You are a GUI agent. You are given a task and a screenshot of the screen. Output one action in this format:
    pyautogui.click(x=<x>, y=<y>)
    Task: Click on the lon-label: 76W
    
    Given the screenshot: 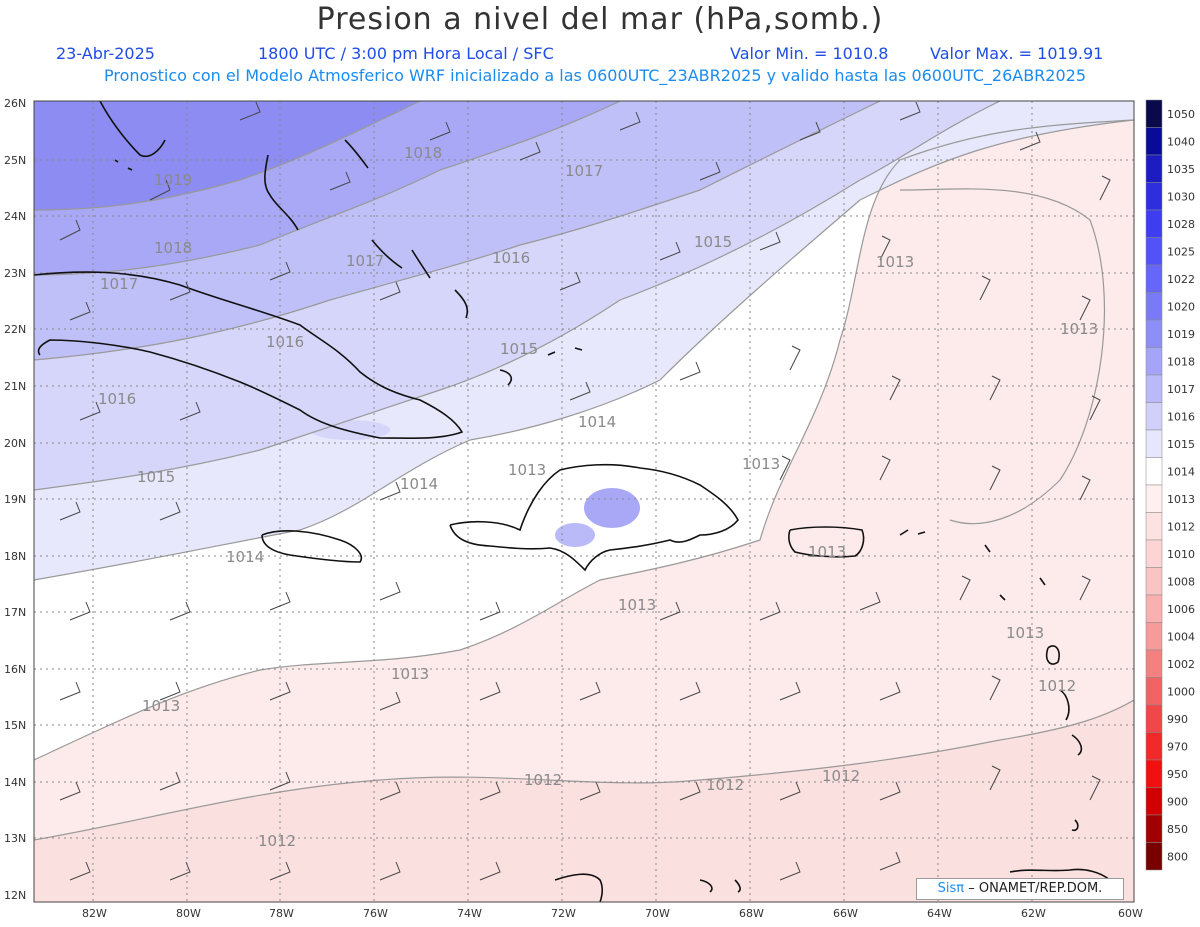 What is the action you would take?
    pyautogui.click(x=375, y=913)
    